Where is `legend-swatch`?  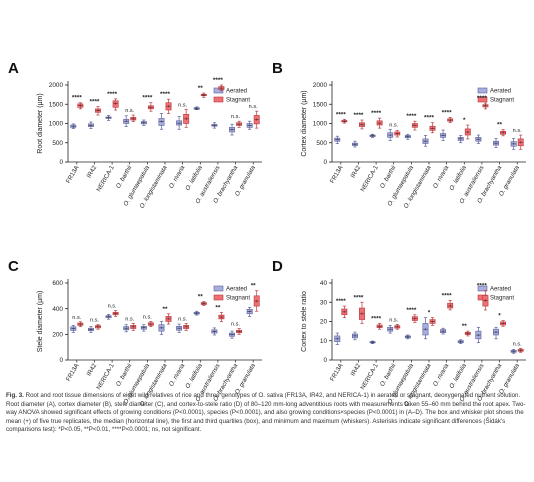 legend-swatch is located at coordinates (218, 99).